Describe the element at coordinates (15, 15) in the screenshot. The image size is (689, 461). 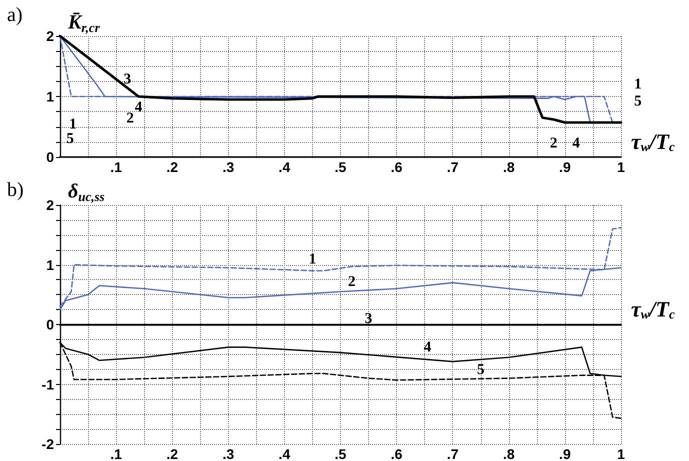
I see `chart-title: a)` at that location.